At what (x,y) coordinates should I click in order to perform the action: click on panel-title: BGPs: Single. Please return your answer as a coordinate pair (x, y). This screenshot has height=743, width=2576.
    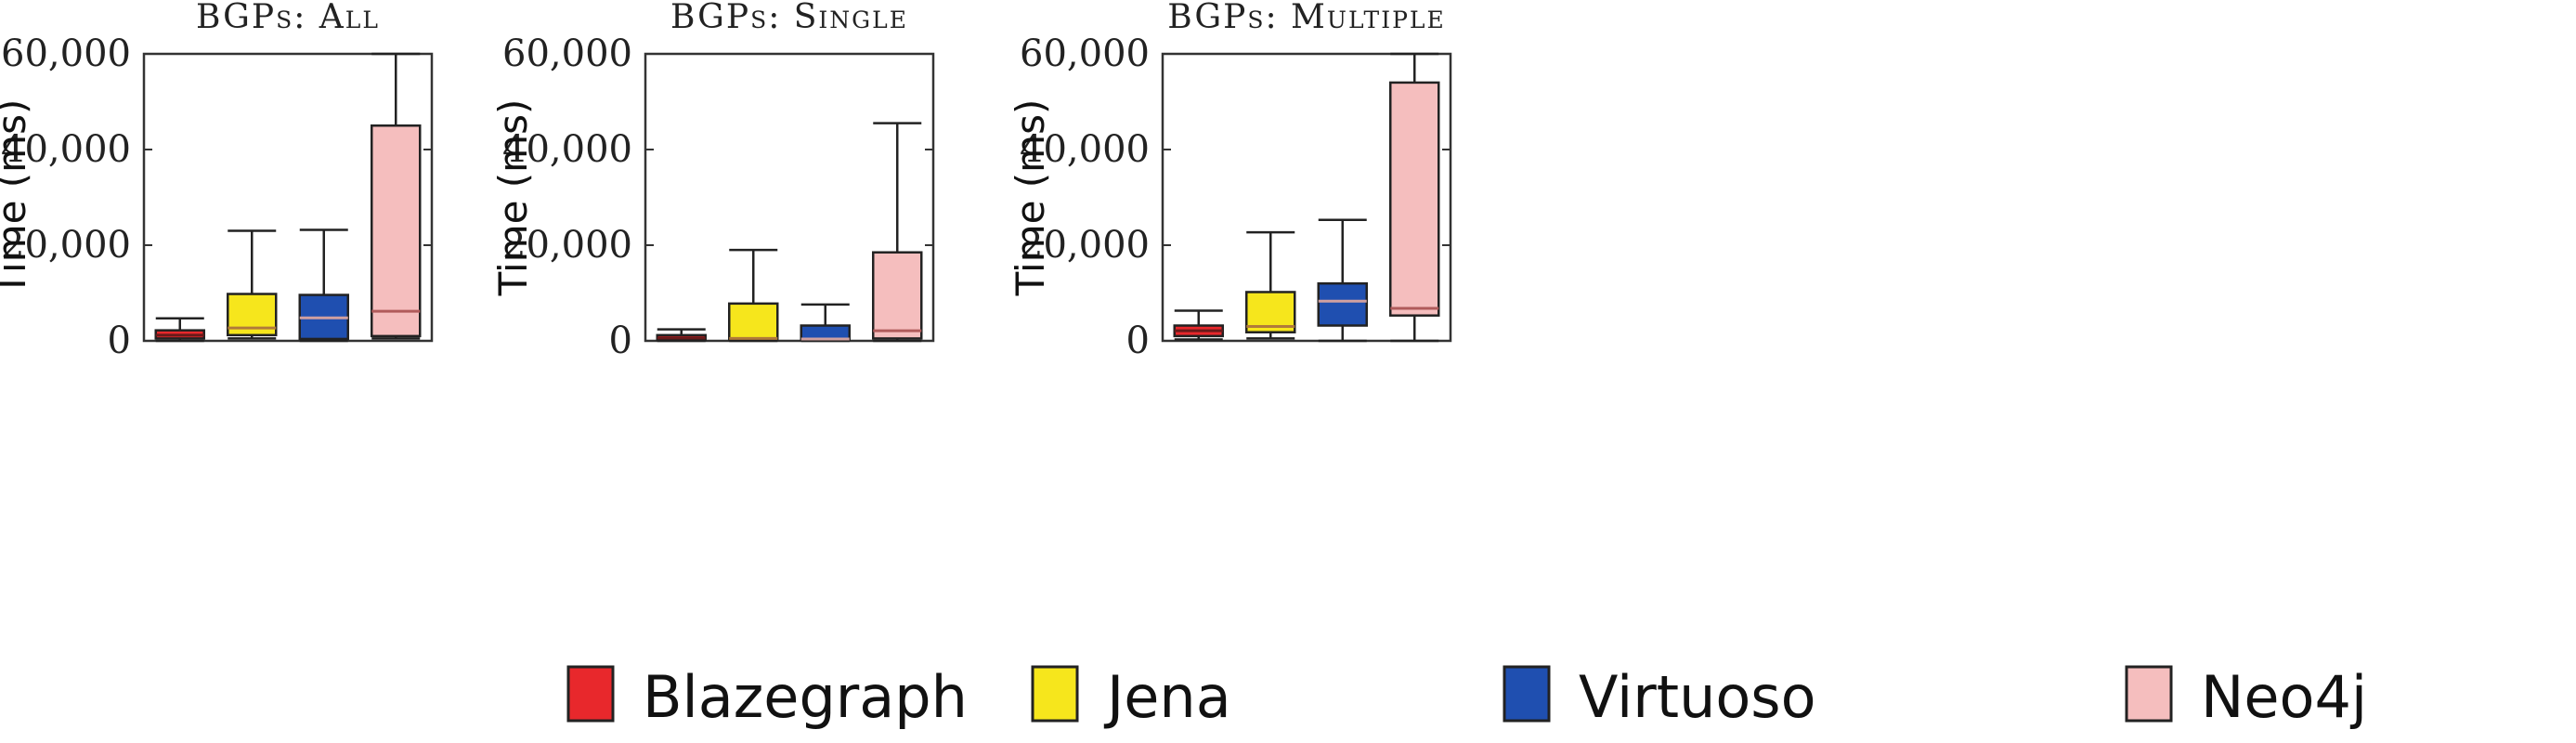
    Looking at the image, I should click on (789, 18).